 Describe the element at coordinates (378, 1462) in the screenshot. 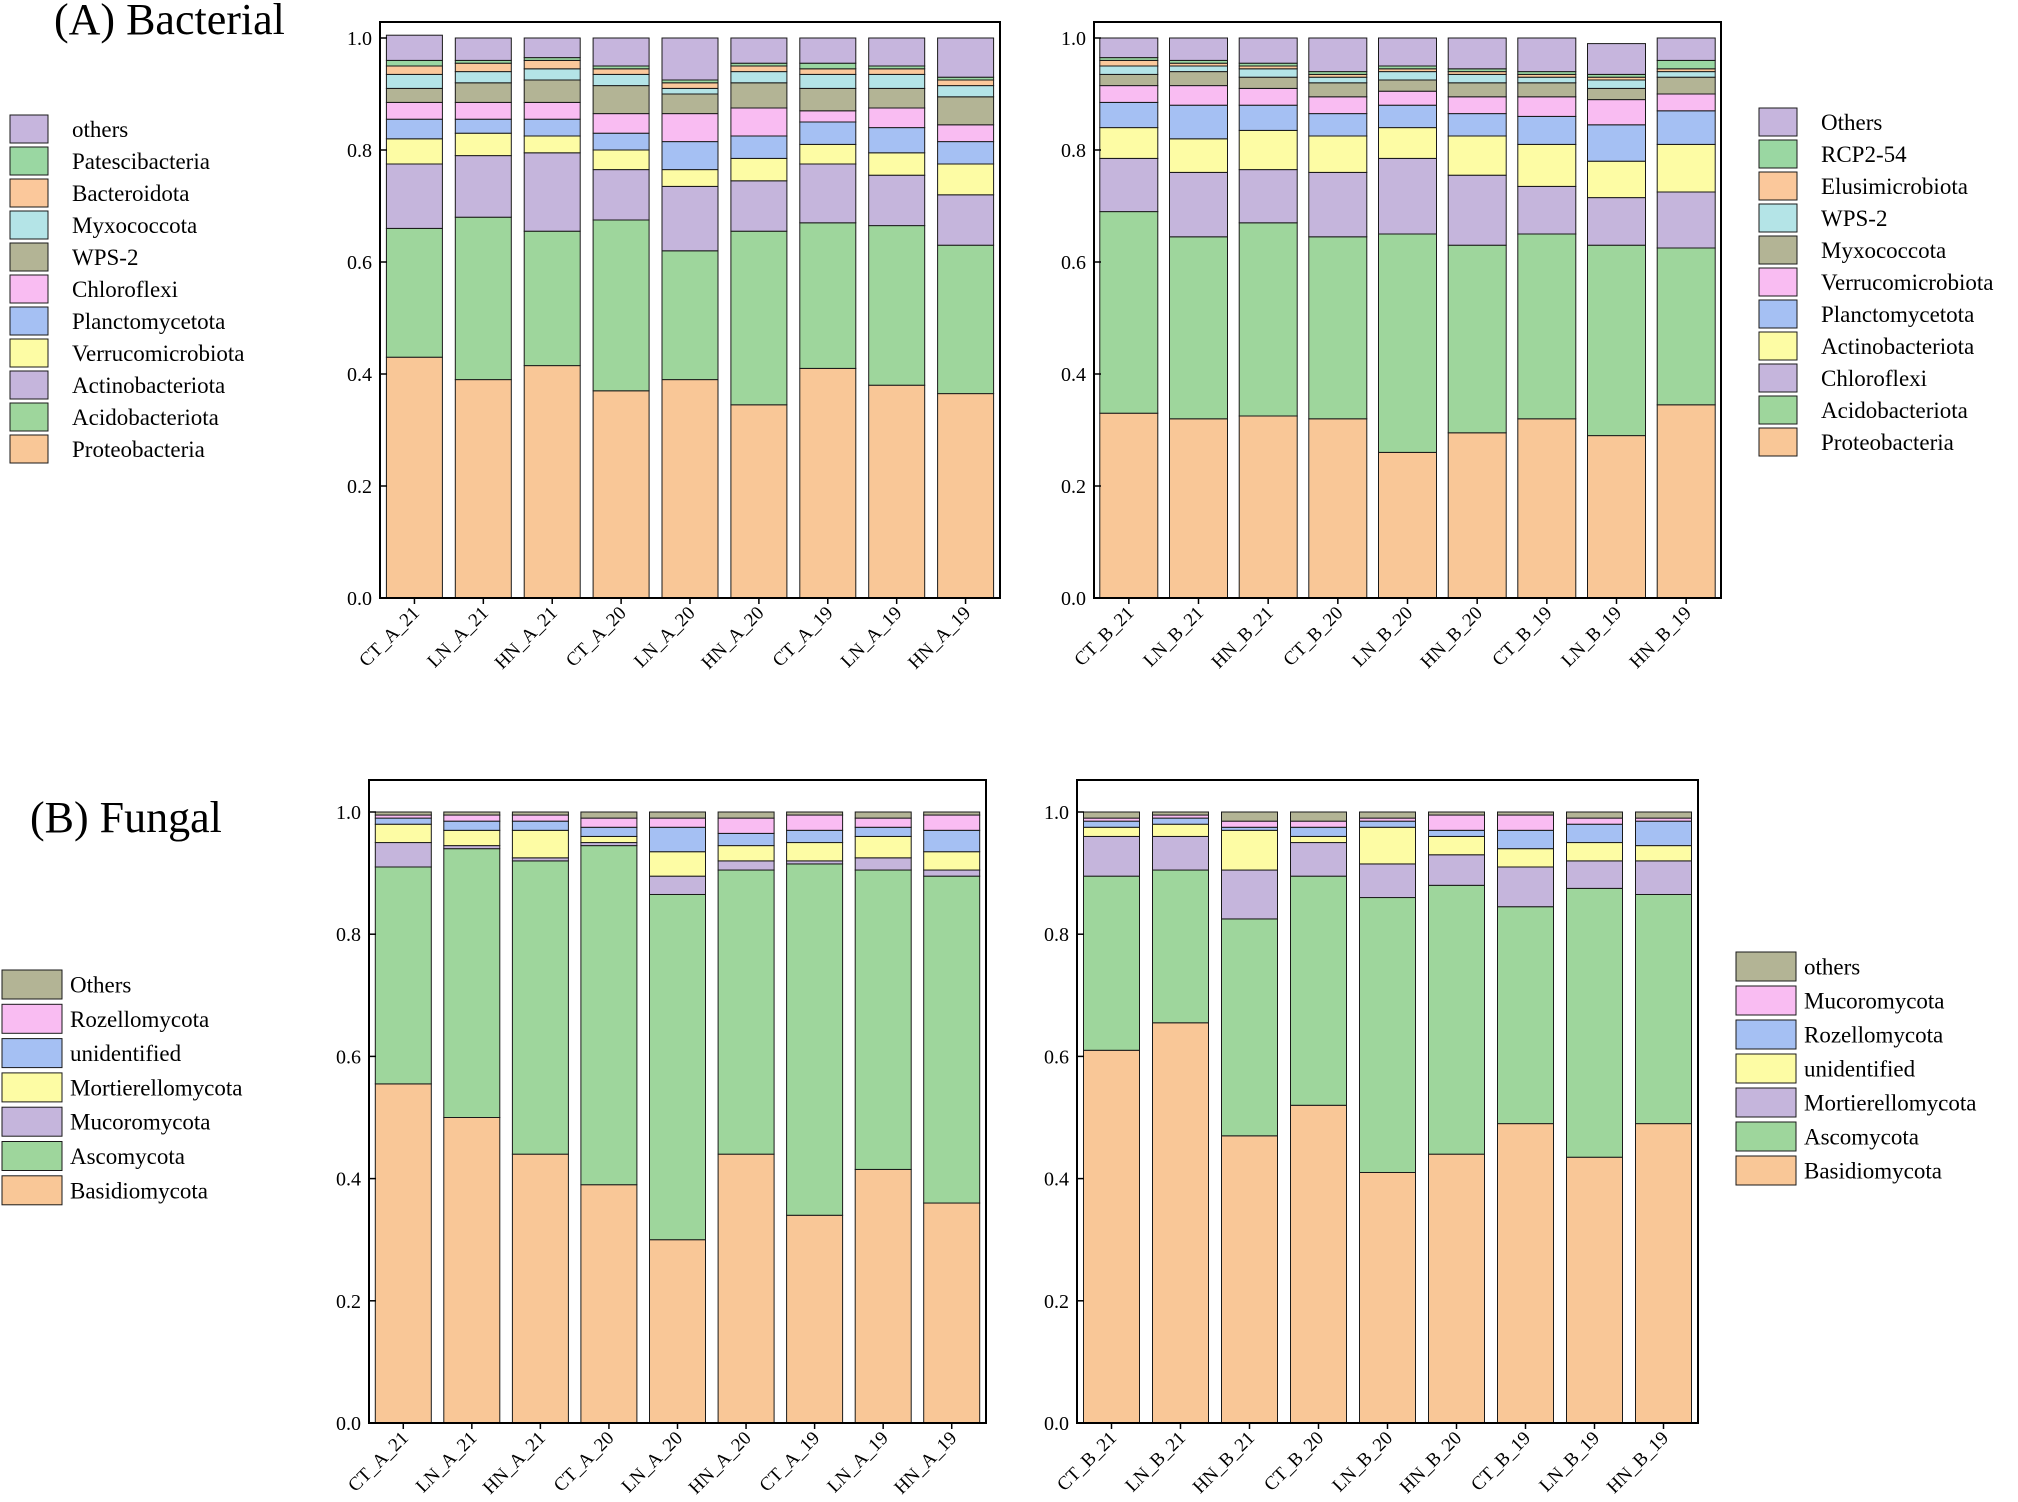

I see `x-tick-label: CT_A_21` at that location.